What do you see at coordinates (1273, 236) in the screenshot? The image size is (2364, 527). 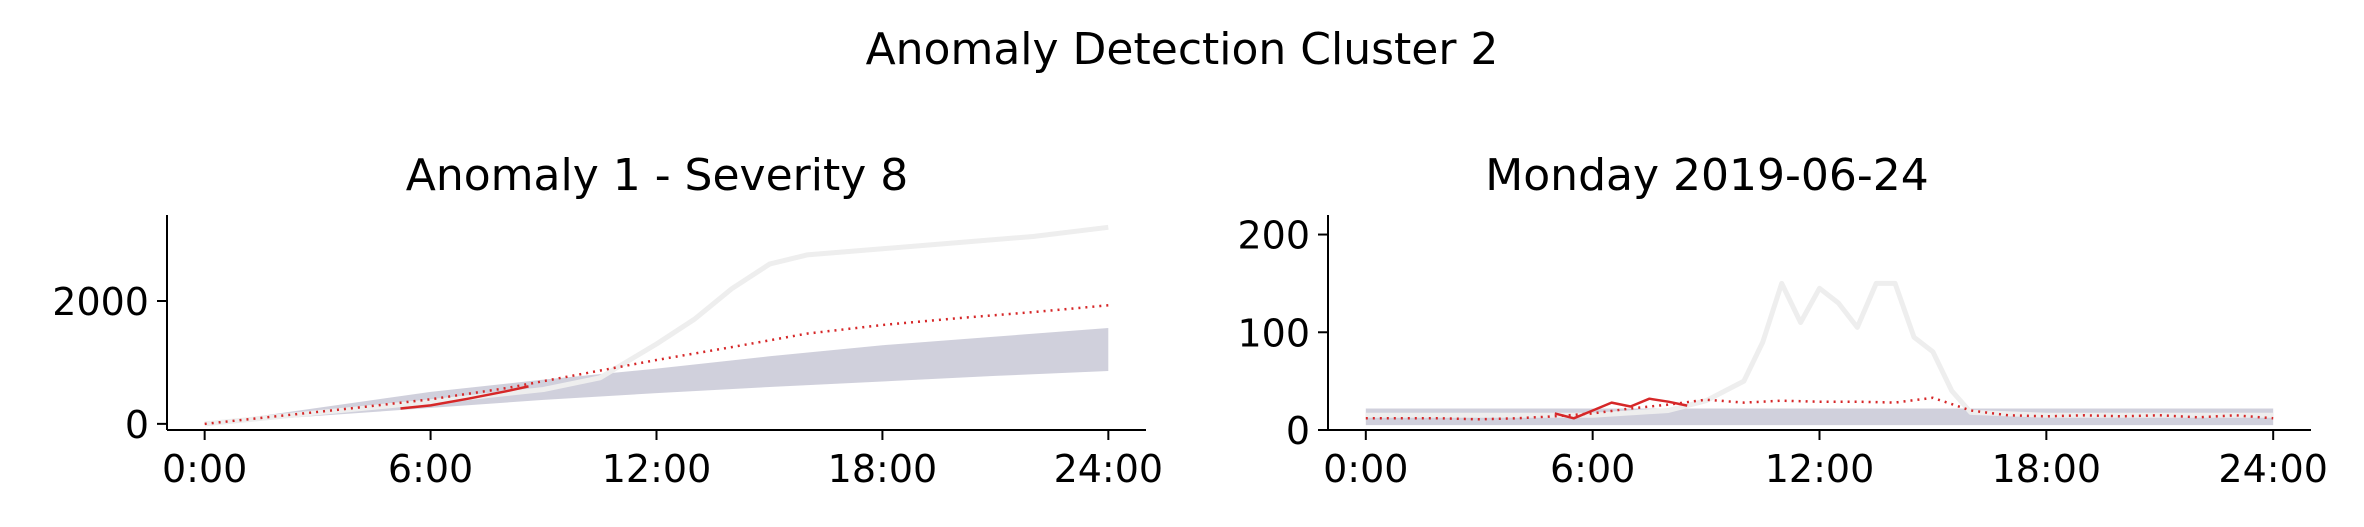 I see `y-tick-label: 200` at bounding box center [1273, 236].